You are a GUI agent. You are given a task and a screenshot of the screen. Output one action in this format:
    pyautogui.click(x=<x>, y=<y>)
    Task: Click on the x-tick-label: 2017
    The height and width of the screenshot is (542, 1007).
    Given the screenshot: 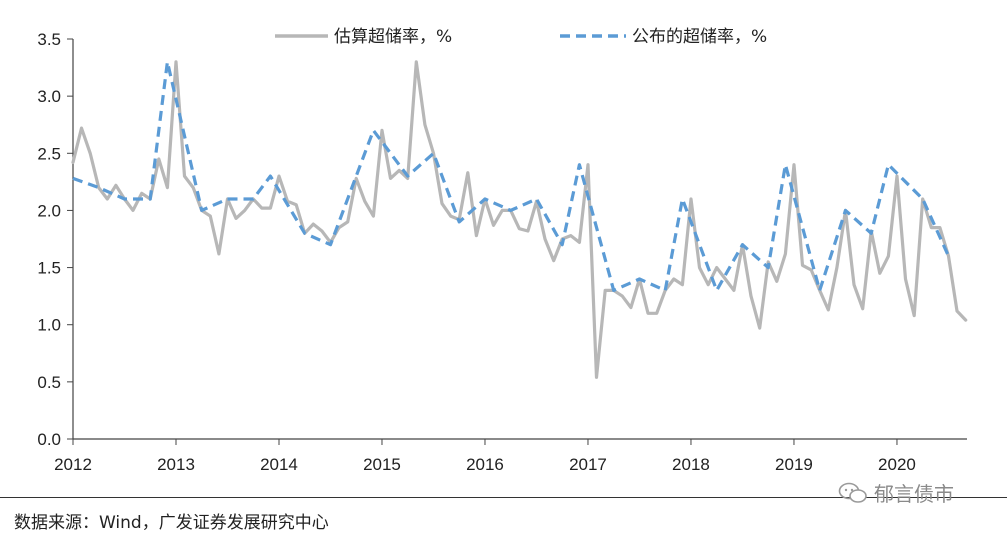 What is the action you would take?
    pyautogui.click(x=588, y=464)
    